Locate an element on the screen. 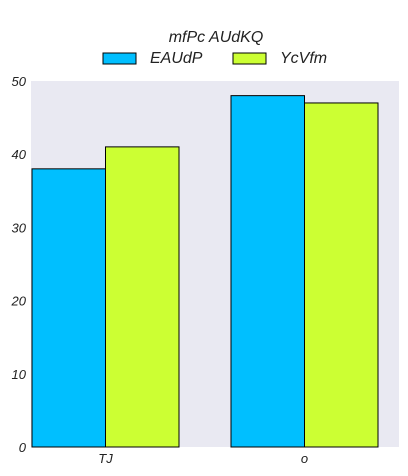 The image size is (408, 476). y-tick-label: 30 is located at coordinates (19, 227).